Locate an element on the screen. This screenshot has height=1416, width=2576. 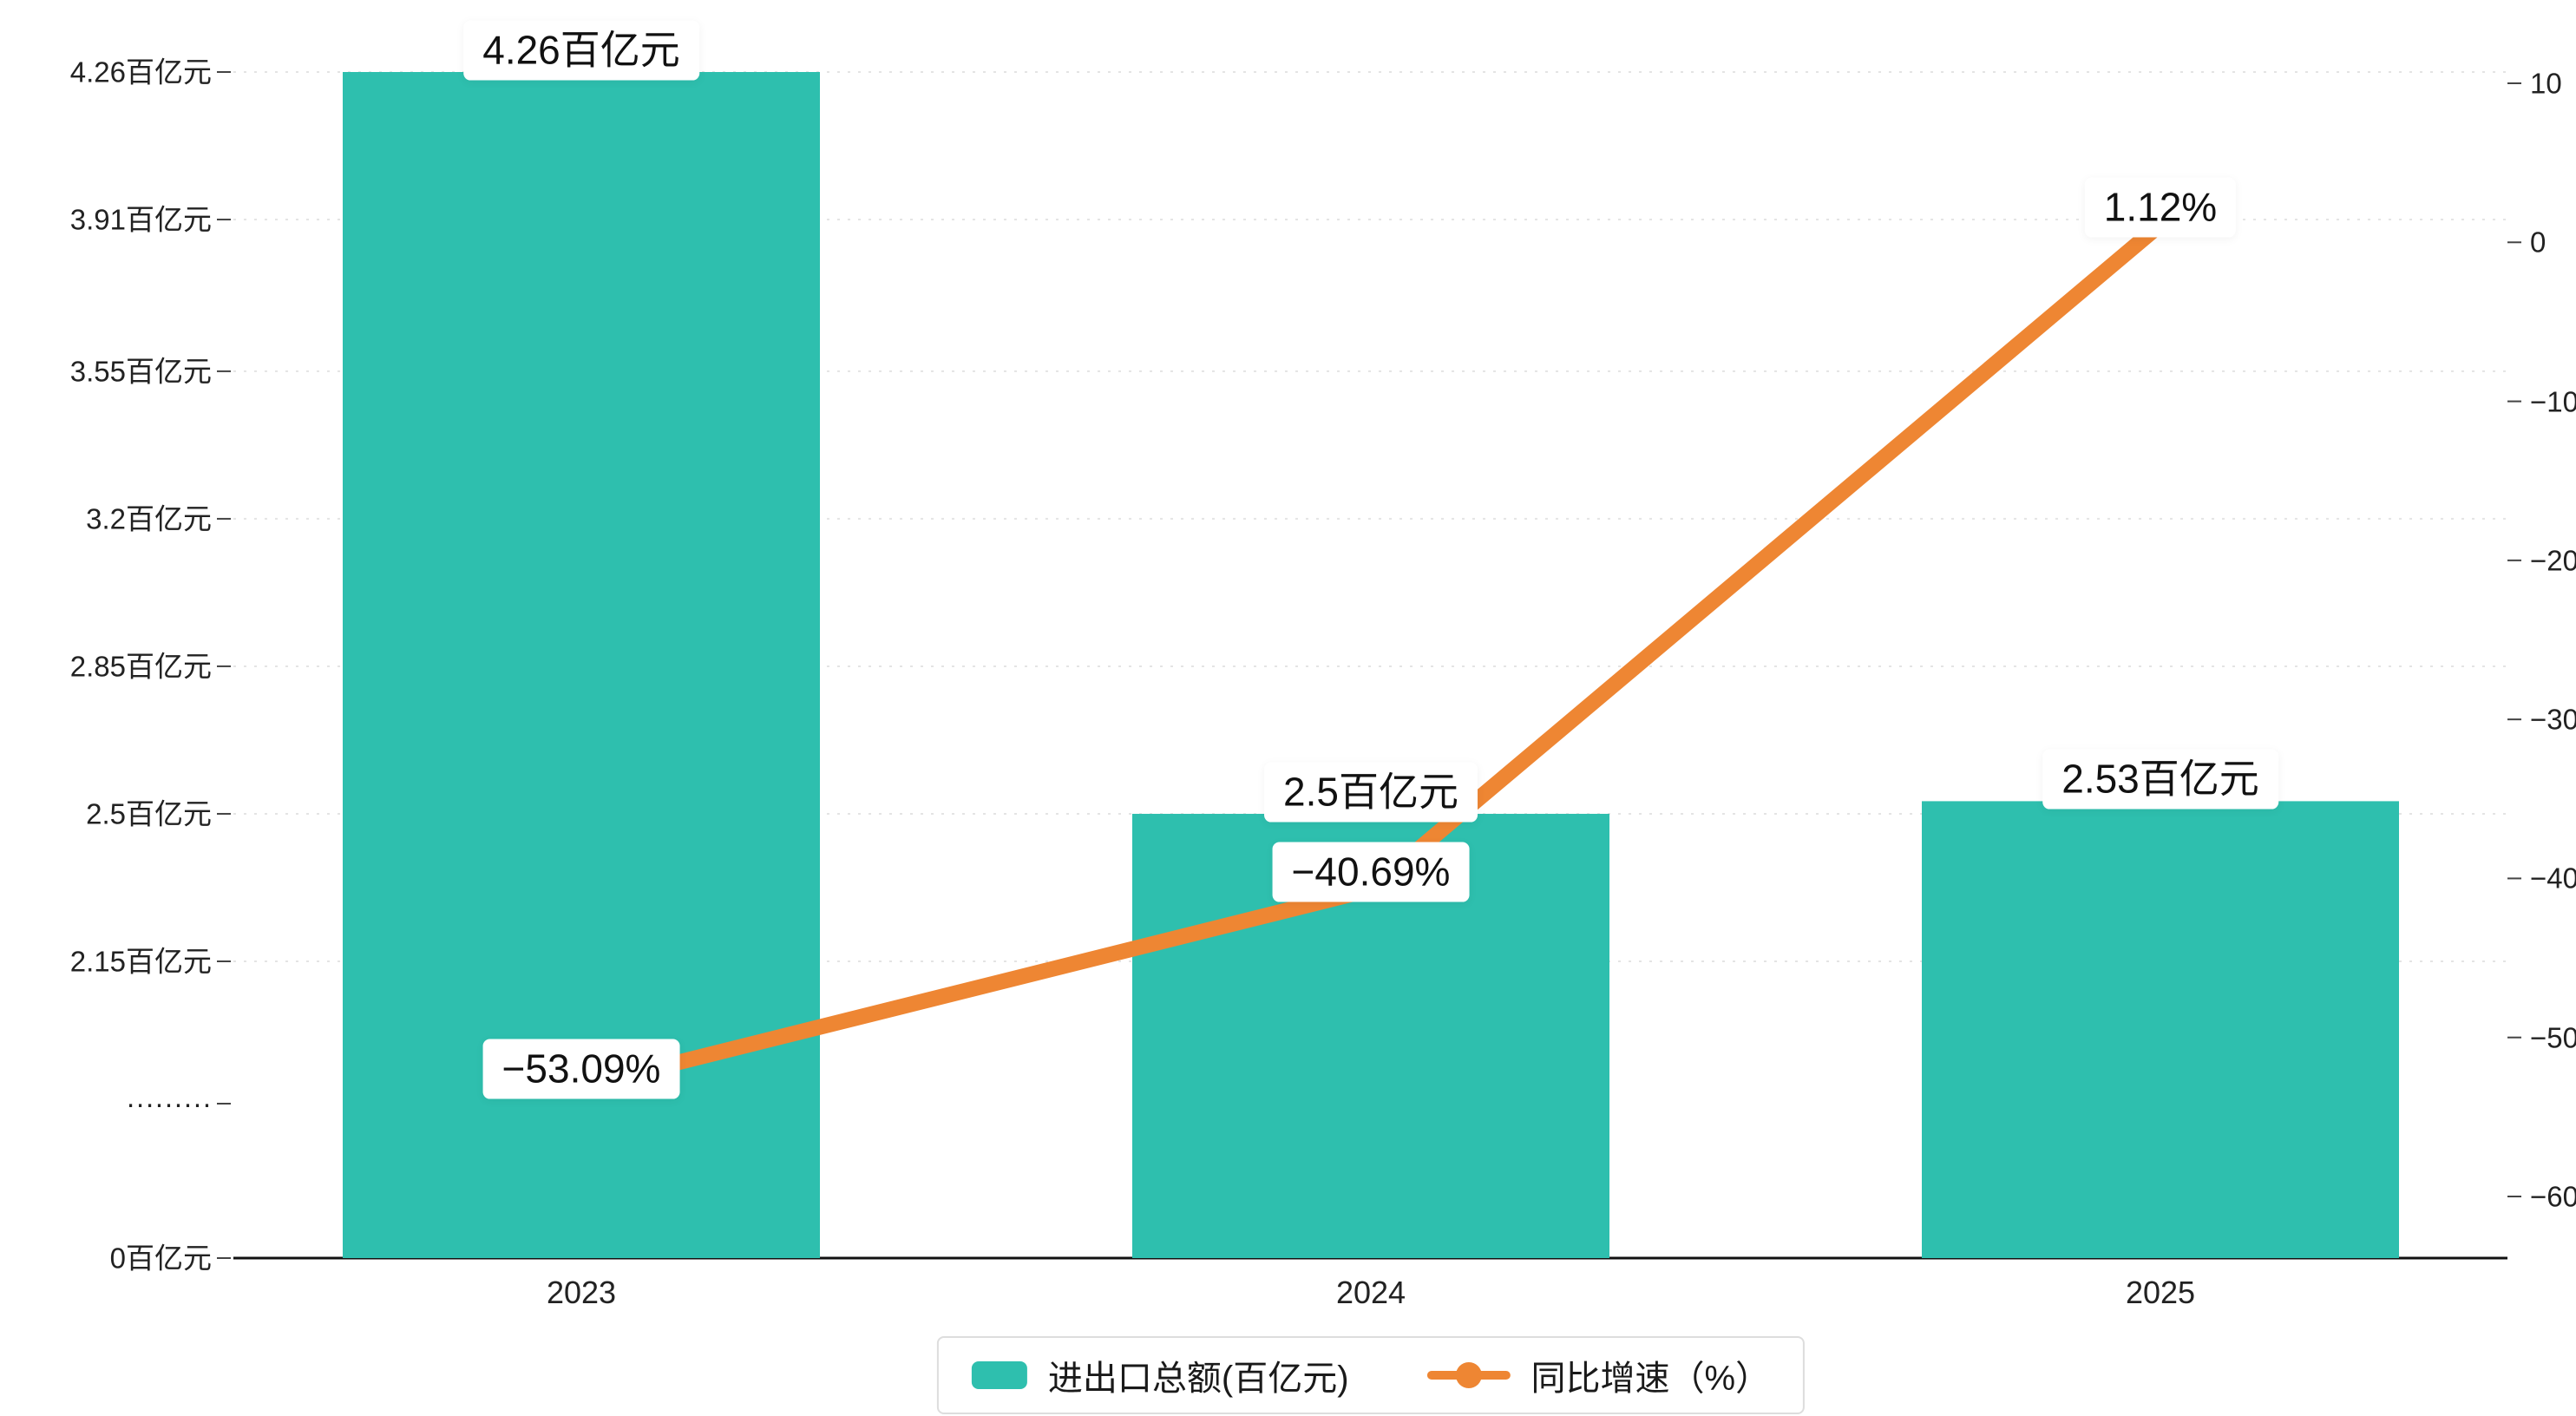
legend-item-line: 同比增速（%） is located at coordinates (1598, 1375).